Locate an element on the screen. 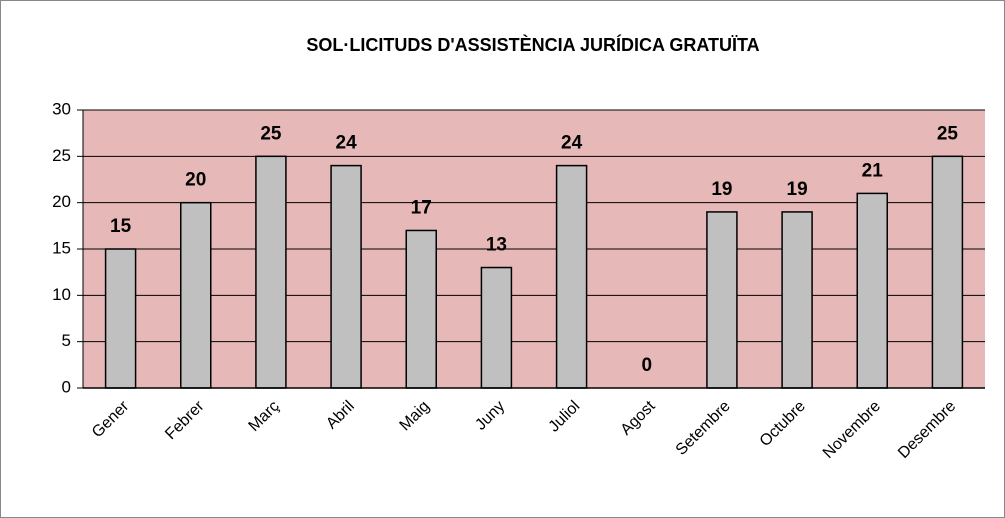 The image size is (1005, 518). y-tick-label: 10 is located at coordinates (61, 294).